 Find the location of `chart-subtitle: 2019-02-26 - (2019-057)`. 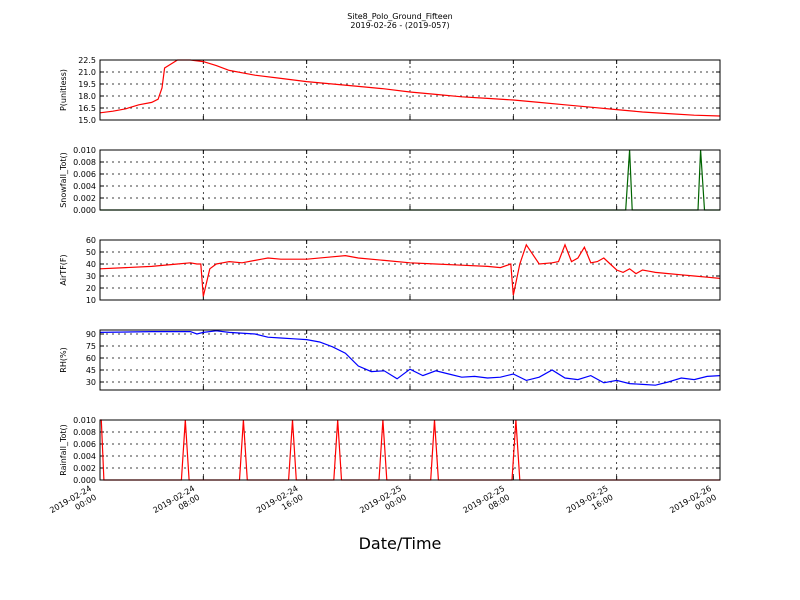

chart-subtitle: 2019-02-26 - (2019-057) is located at coordinates (400, 25).